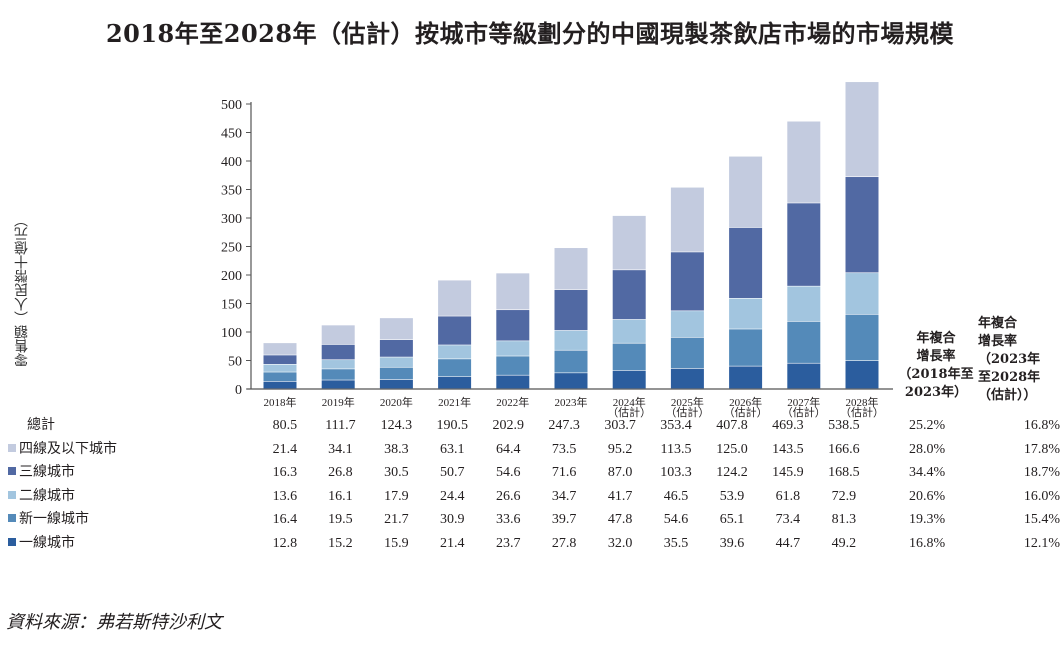 The height and width of the screenshot is (647, 1060). Describe the element at coordinates (530, 33) in the screenshot. I see `chart-title: 2018年至2028年（估計）按城市等級劃分的中國現製茶飲店市場的市場規模` at that location.